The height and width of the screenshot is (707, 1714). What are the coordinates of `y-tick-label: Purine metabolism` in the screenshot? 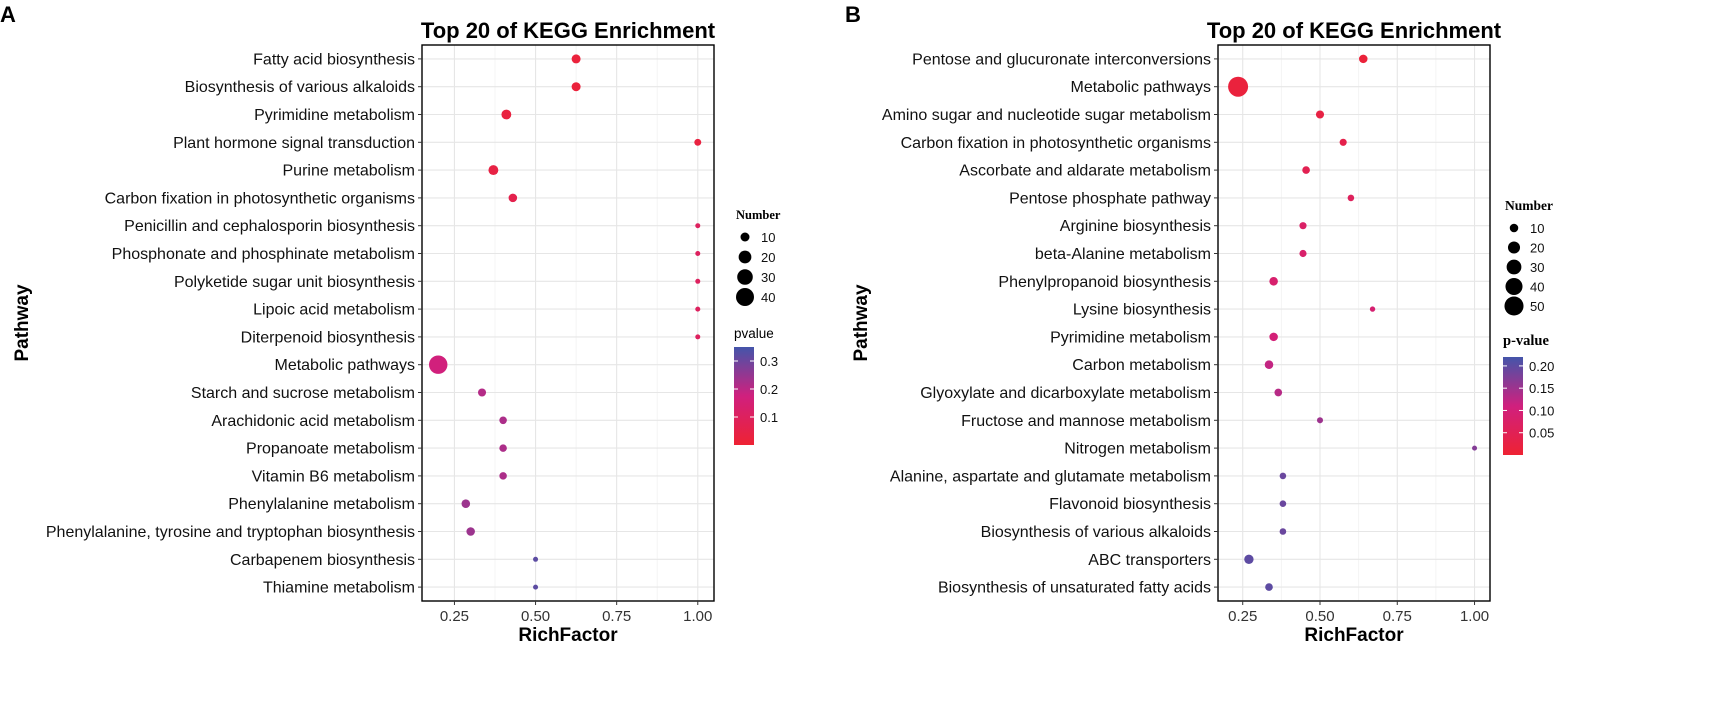 It's located at (349, 171).